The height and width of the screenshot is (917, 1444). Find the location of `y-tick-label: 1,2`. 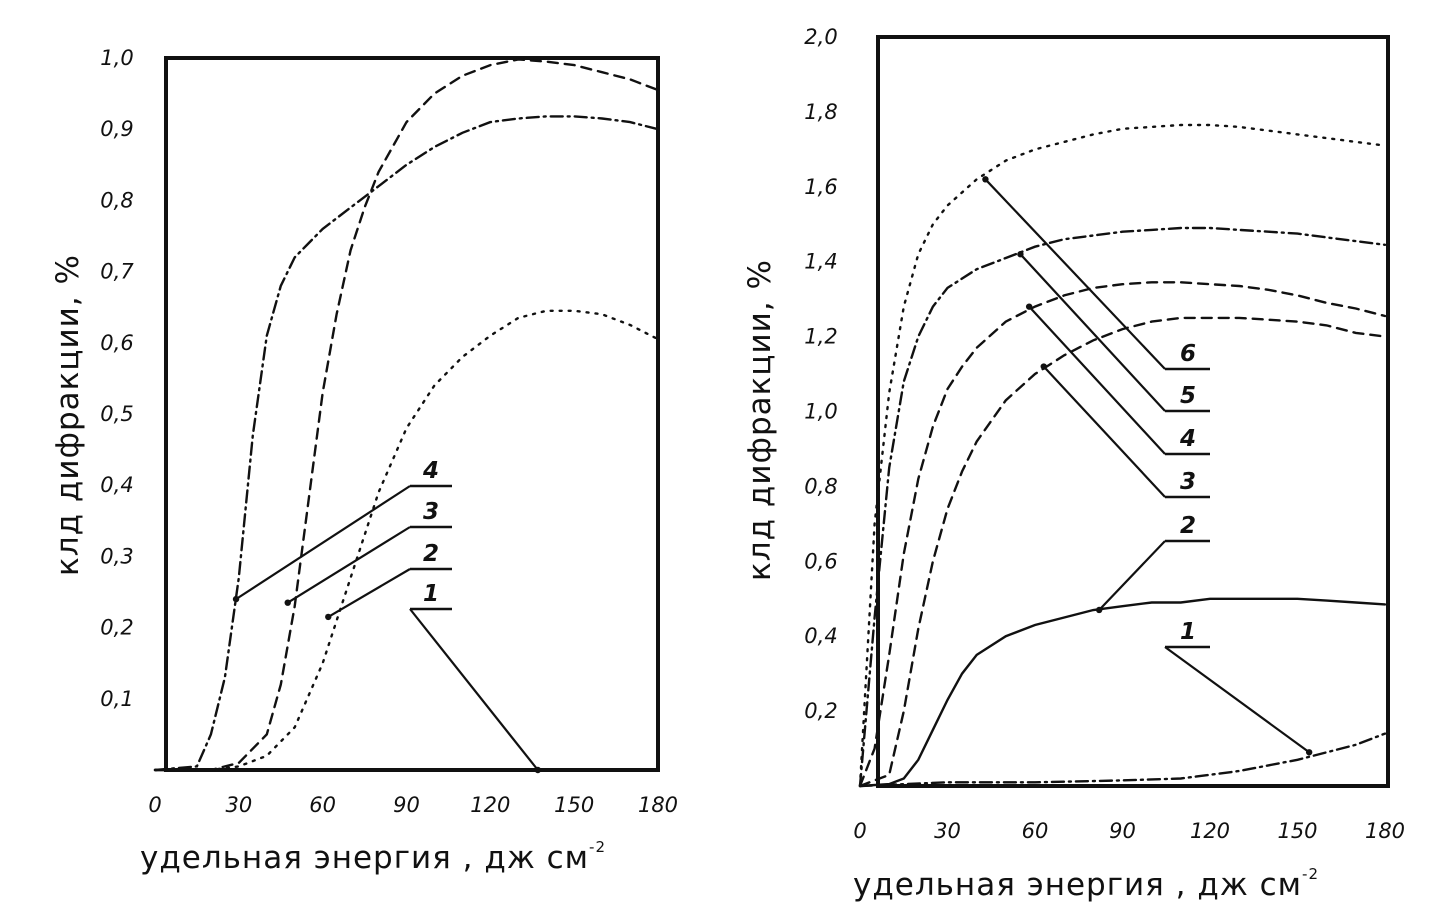

y-tick-label: 1,2 is located at coordinates (820, 337).